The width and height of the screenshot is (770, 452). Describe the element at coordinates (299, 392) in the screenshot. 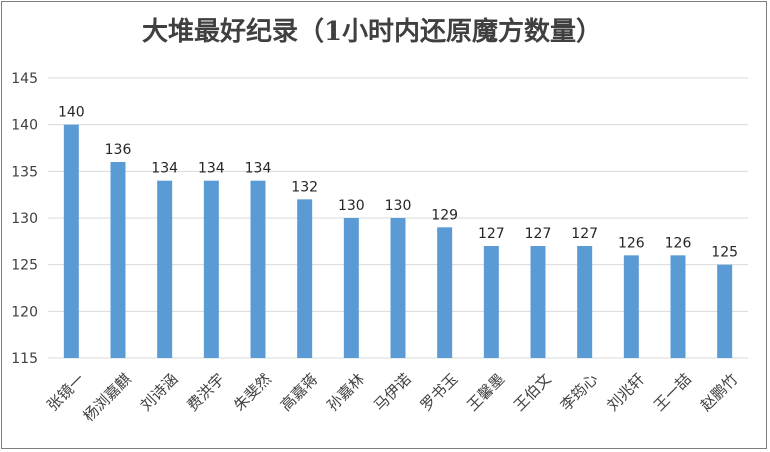

I see `x-tick-label: 高嘉蒋` at that location.